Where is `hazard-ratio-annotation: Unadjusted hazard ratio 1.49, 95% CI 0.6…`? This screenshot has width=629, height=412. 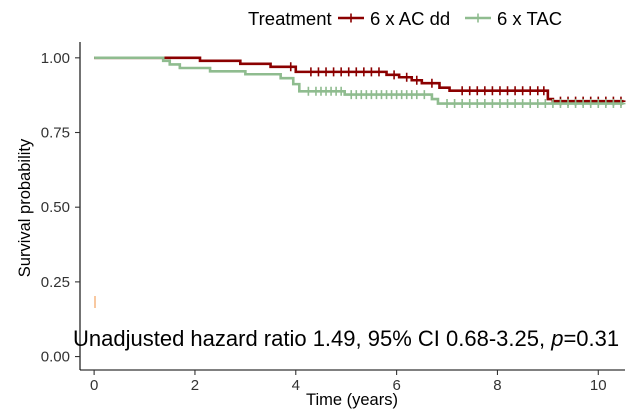
hazard-ratio-annotation: Unadjusted hazard ratio 1.49, 95% CI 0.6… is located at coordinates (346, 338).